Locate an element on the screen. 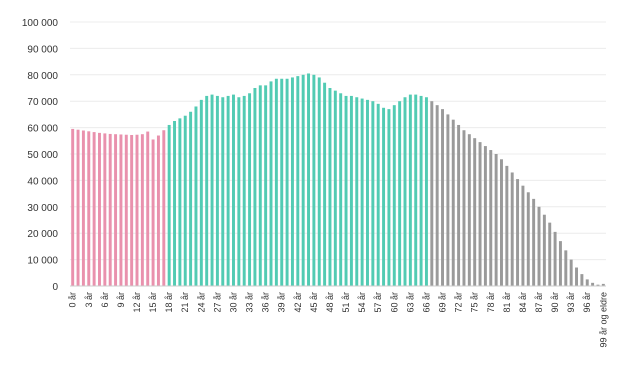 This screenshot has width=625, height=386. y-tick-label: 80 000 is located at coordinates (42, 76).